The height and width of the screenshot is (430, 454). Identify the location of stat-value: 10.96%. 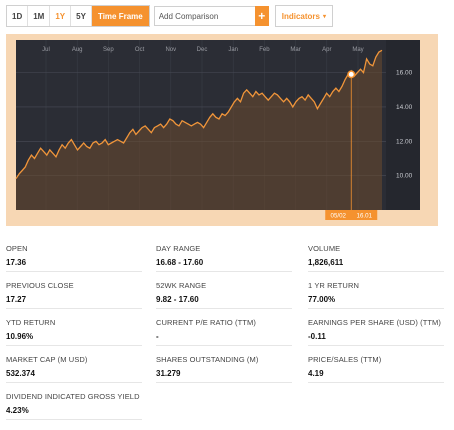
(20, 336).